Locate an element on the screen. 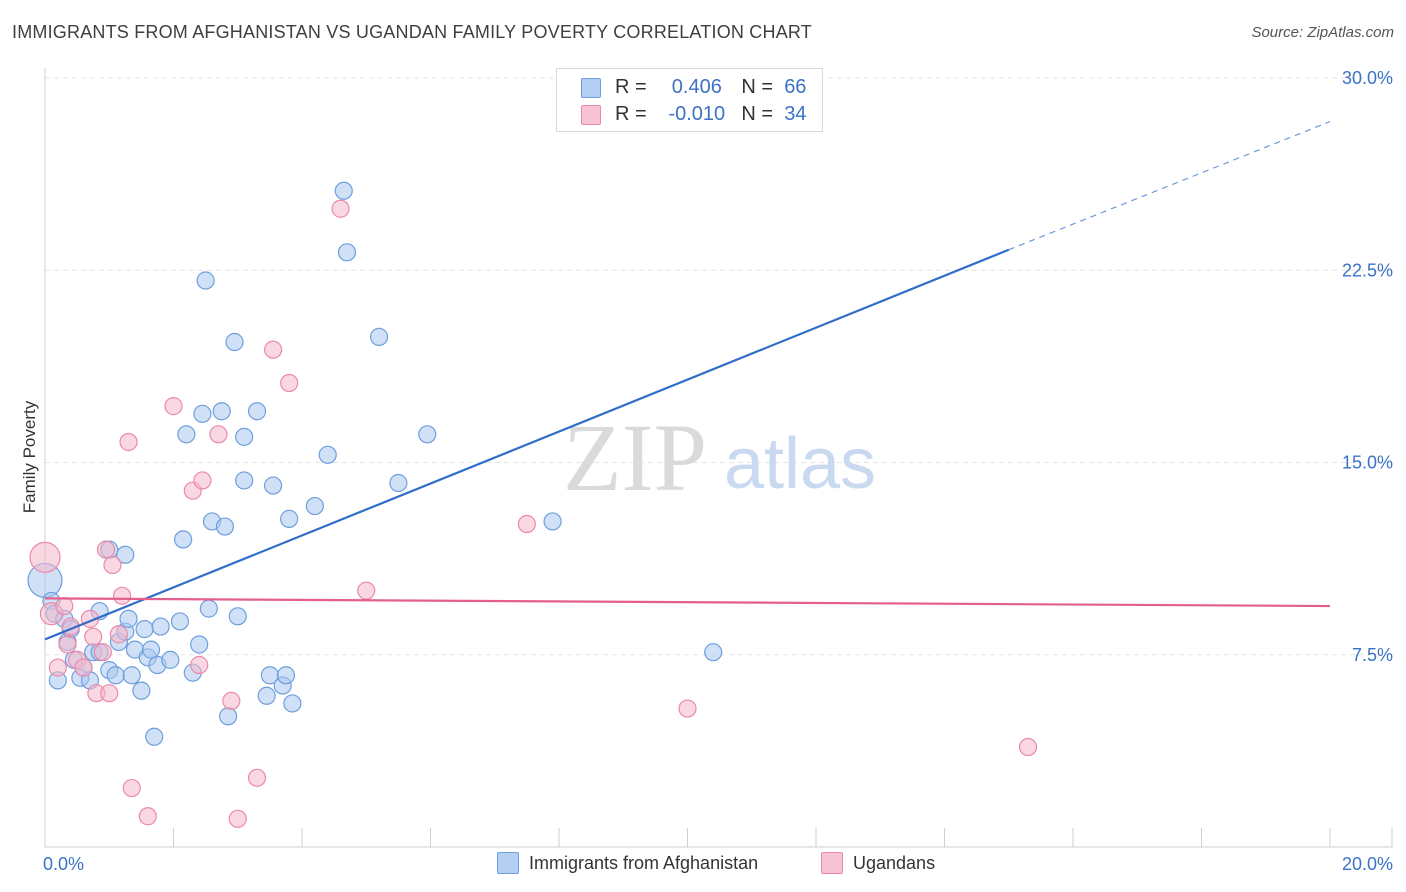  x-tick-label: 0.0% is located at coordinates (63, 864).